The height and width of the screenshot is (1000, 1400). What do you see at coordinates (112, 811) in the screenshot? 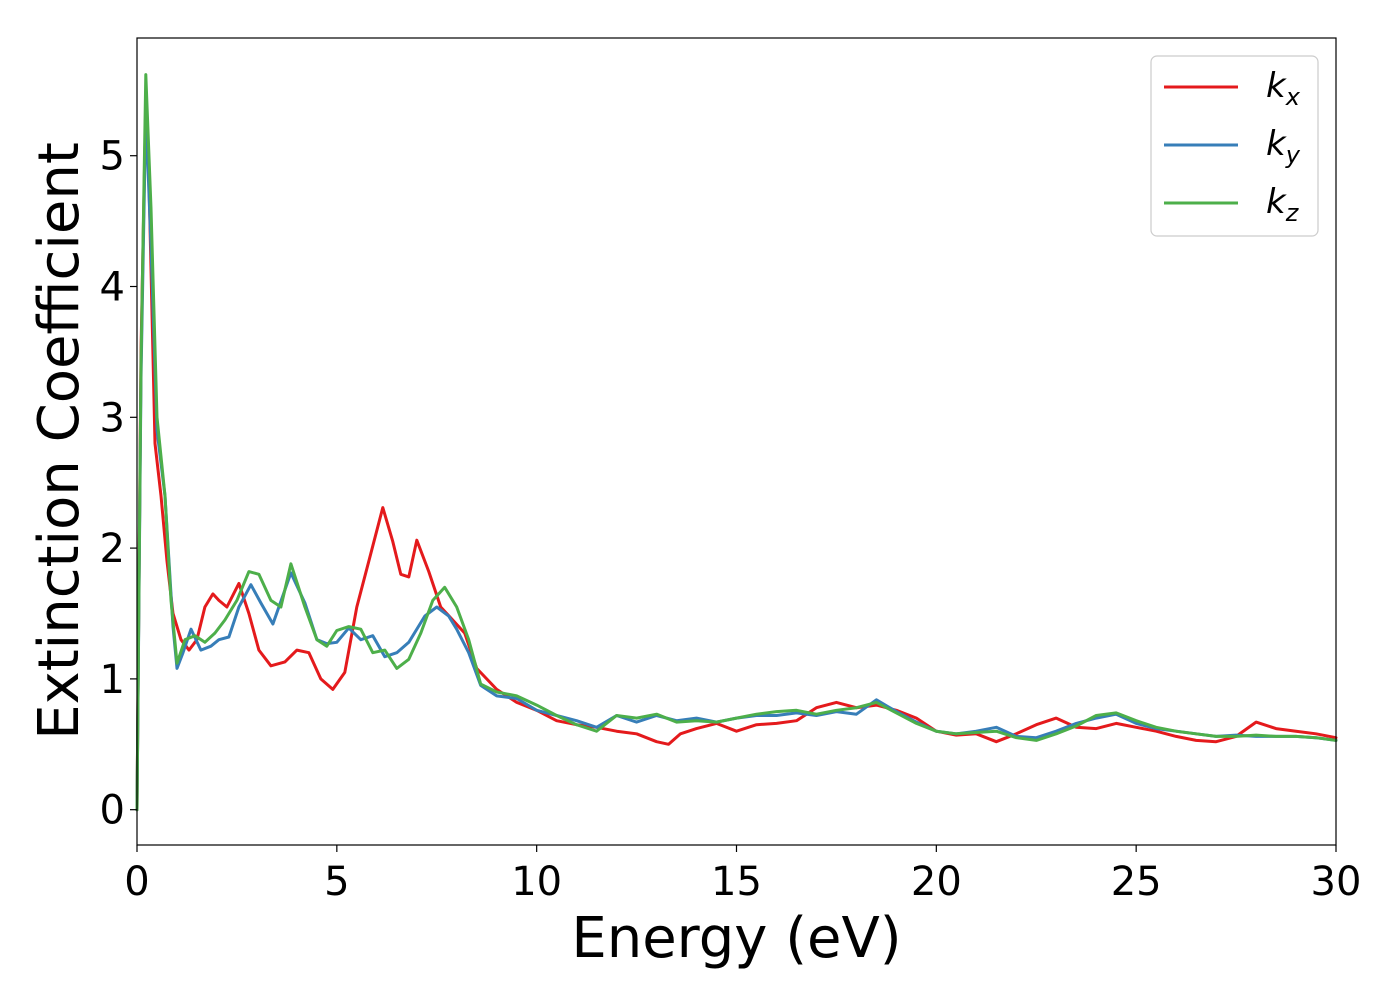
I see `y-tick-label: 0` at bounding box center [112, 811].